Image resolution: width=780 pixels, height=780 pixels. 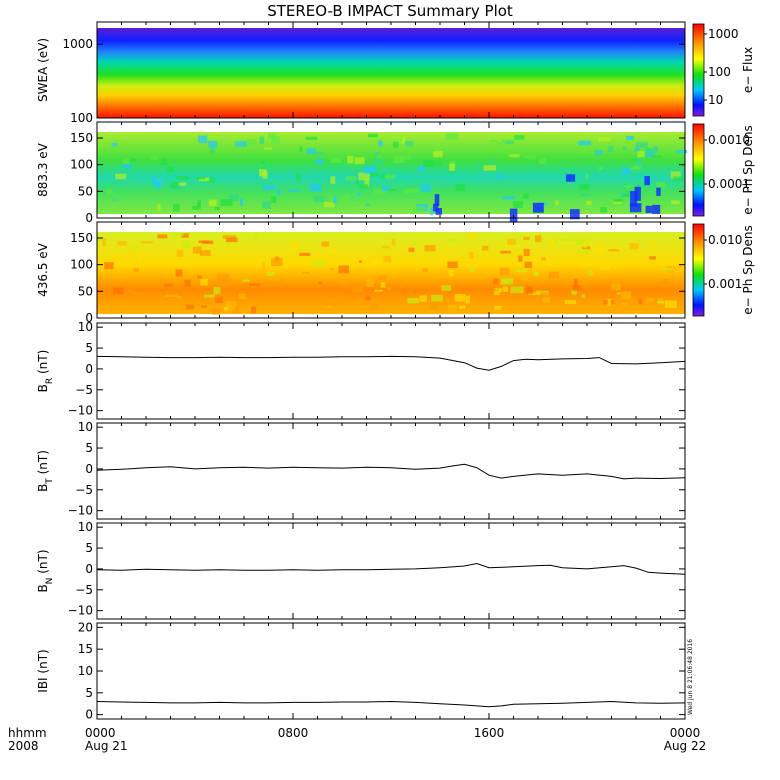 I want to click on y-tick-label: 150, so click(x=81, y=238).